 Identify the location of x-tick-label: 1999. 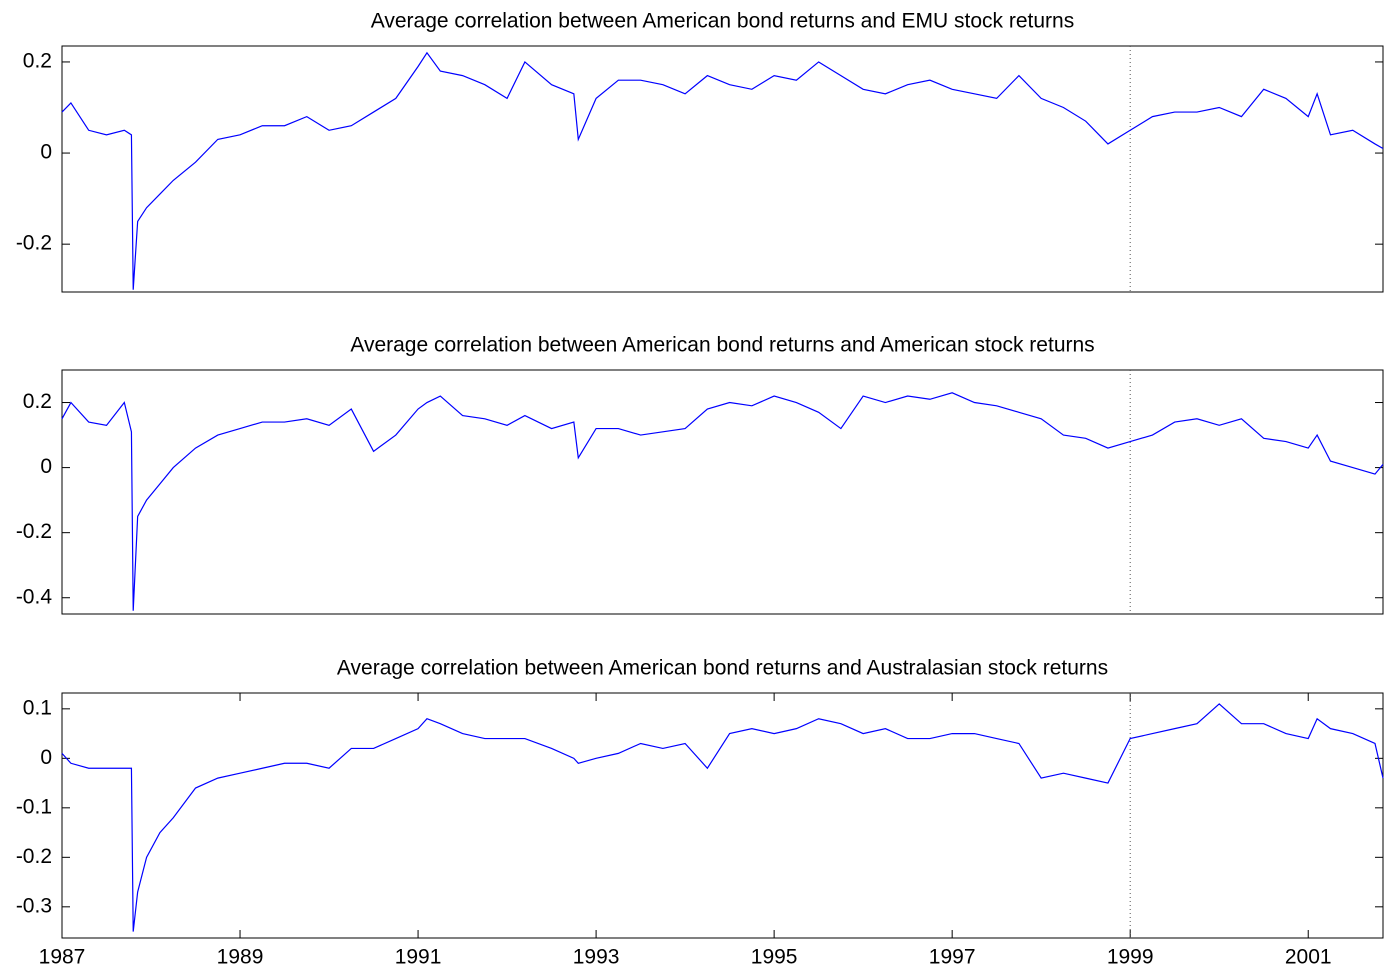
(1130, 957).